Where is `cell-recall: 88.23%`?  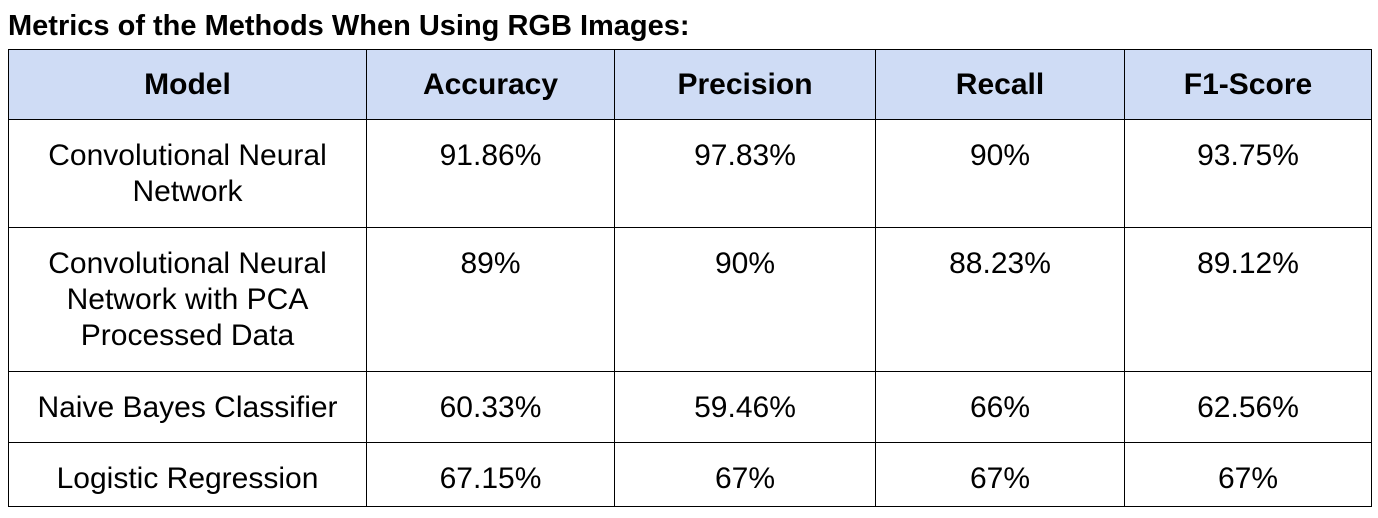
cell-recall: 88.23% is located at coordinates (1000, 299).